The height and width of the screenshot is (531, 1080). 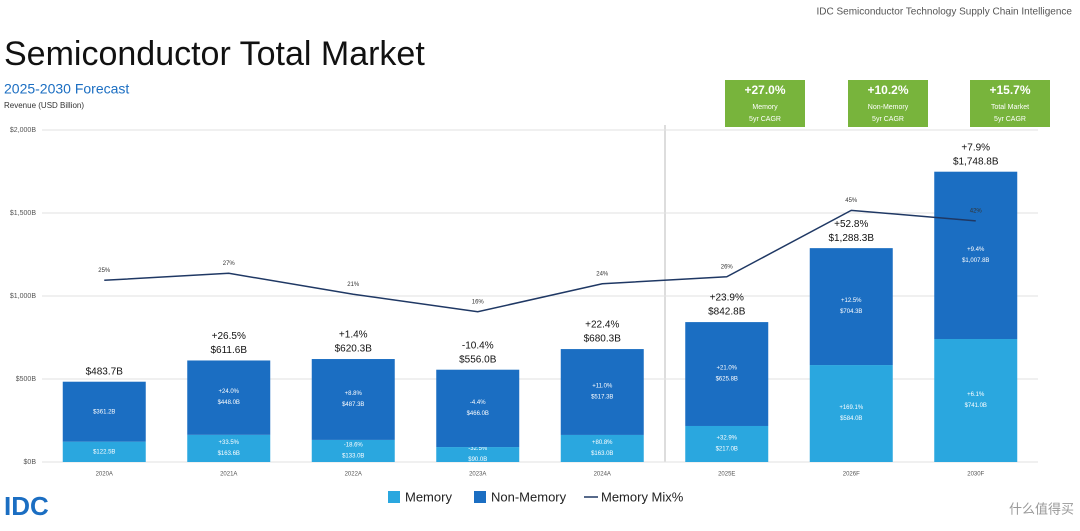 I want to click on cagr-name: Non-Memory, so click(x=888, y=107).